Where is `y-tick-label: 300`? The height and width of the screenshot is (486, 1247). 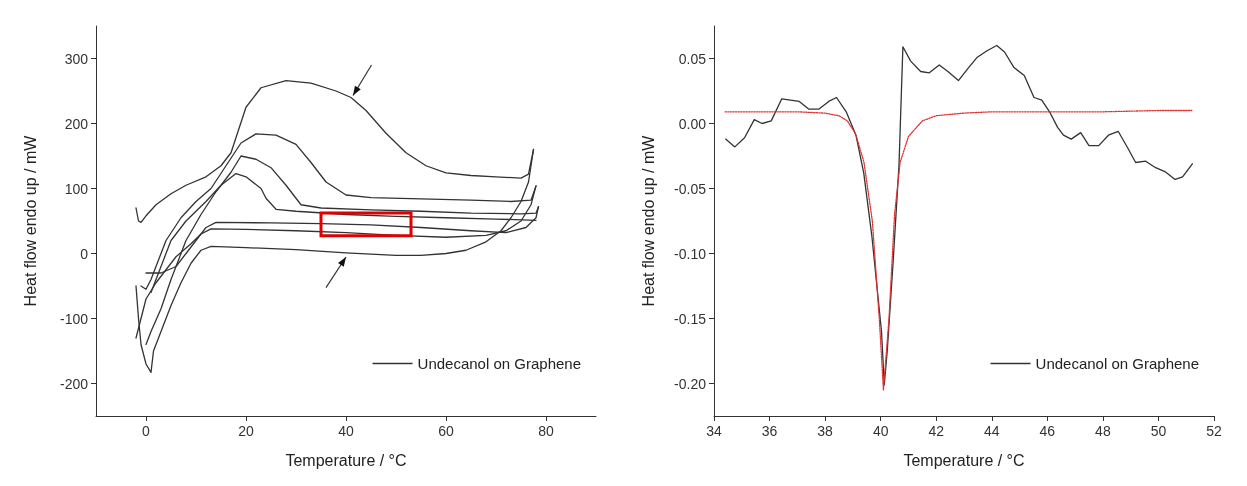
y-tick-label: 300 is located at coordinates (76, 58).